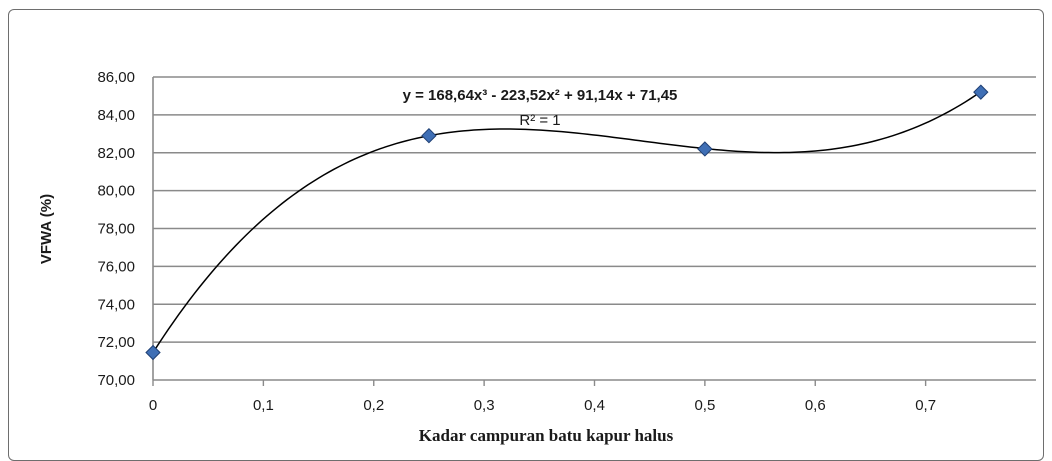 Image resolution: width=1052 pixels, height=461 pixels. I want to click on trendline-equation: y = 168,64x³ - 223,52x² + 91,14x + 71,45, so click(540, 95).